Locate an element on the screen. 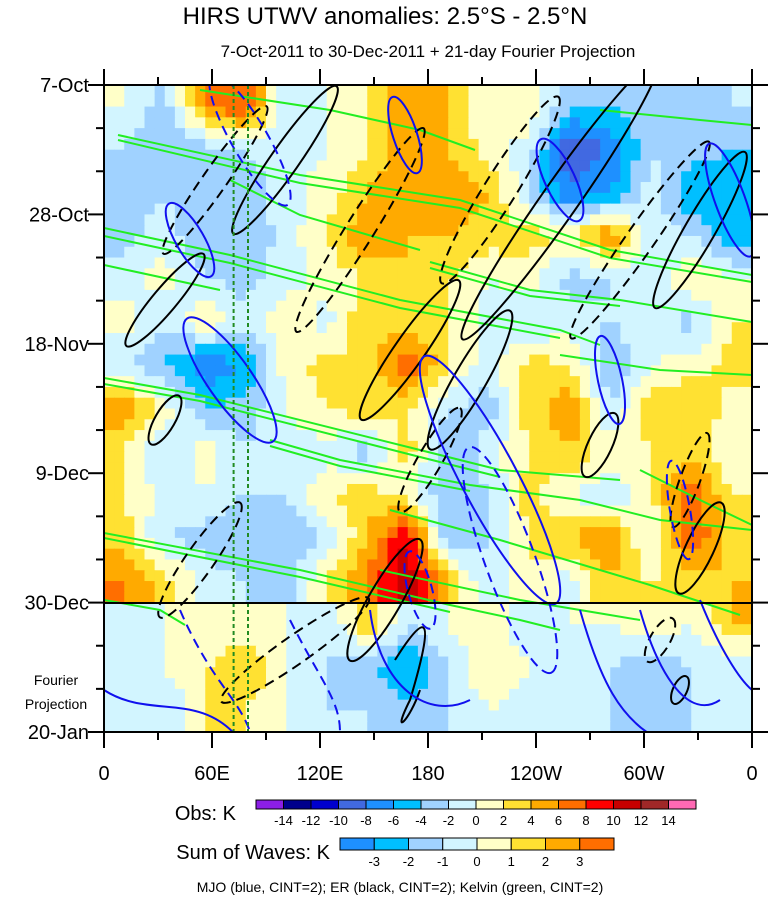 The image size is (771, 899). kelvin-contour is located at coordinates (434, 208).